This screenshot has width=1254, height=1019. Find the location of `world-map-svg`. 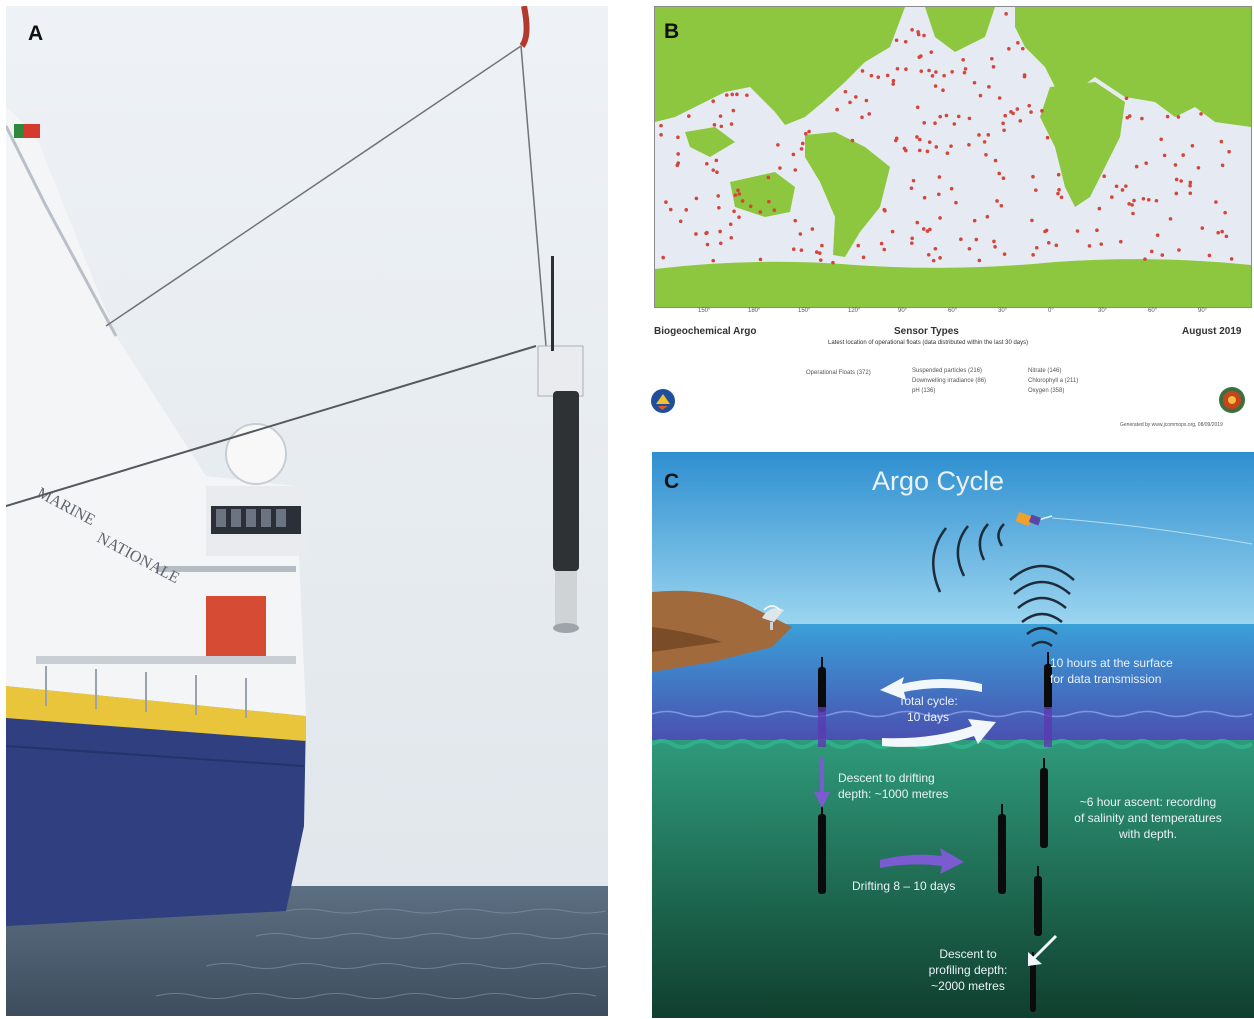

world-map-svg is located at coordinates (953, 157).